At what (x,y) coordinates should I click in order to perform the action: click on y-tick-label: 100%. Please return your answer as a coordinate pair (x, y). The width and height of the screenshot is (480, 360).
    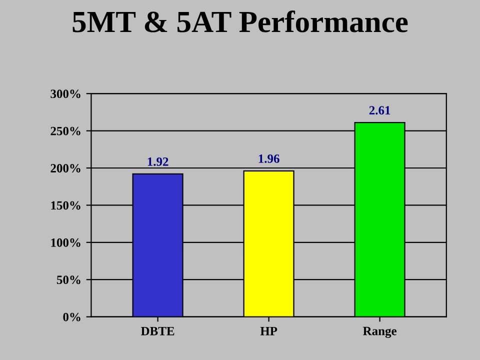
    Looking at the image, I should click on (65, 242).